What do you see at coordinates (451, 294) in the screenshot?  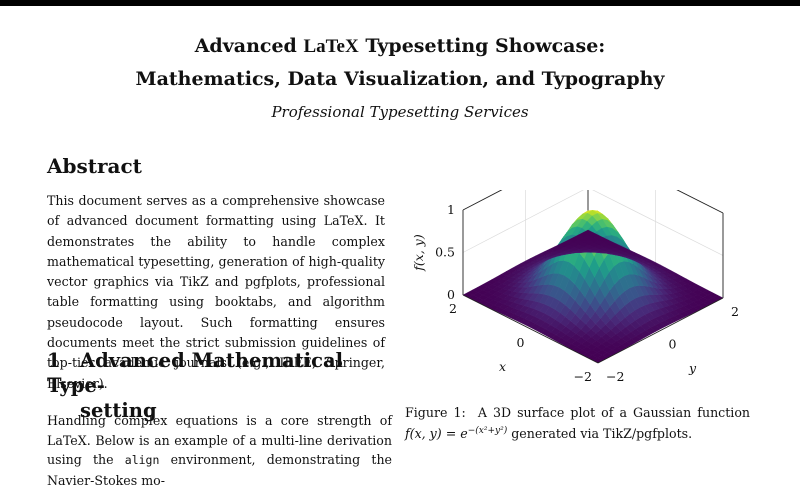 I see `z-tick-label: 0` at bounding box center [451, 294].